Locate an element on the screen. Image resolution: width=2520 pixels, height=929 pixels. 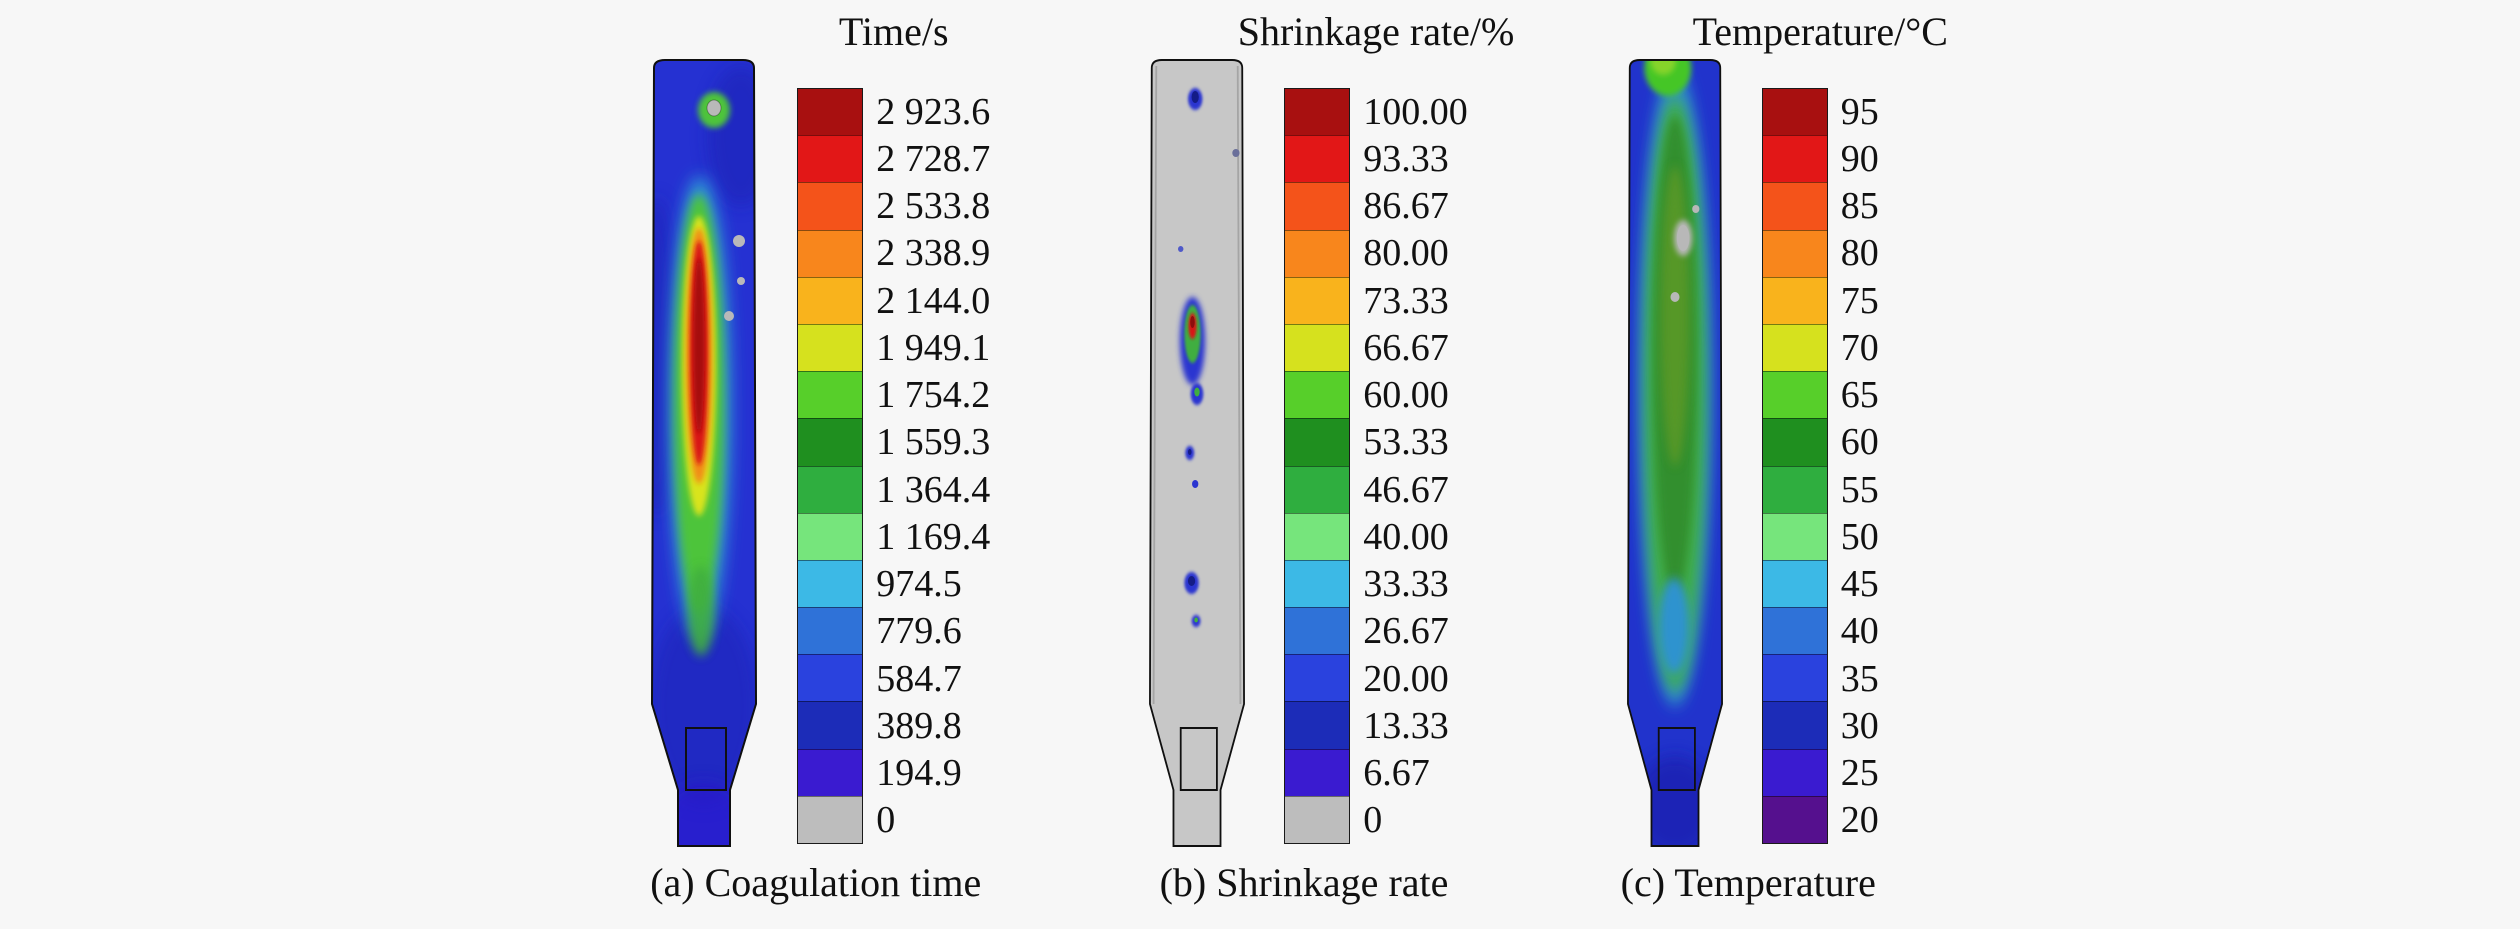
colorbar-tick-label: 80 is located at coordinates (1859, 253).